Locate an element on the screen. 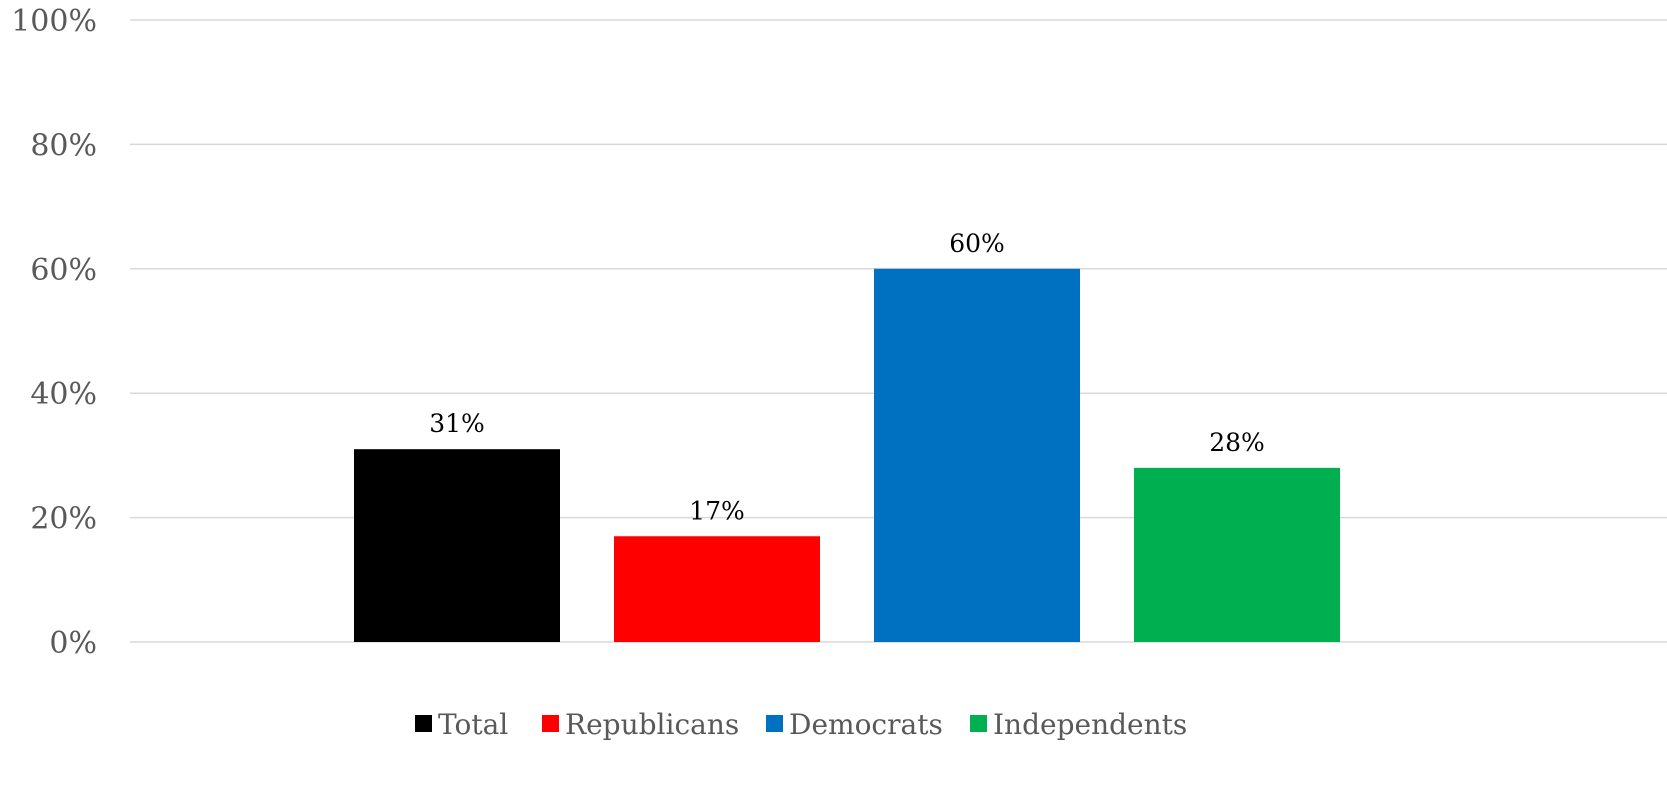 Image resolution: width=1667 pixels, height=788 pixels. data-label-democrats: 60% is located at coordinates (977, 243).